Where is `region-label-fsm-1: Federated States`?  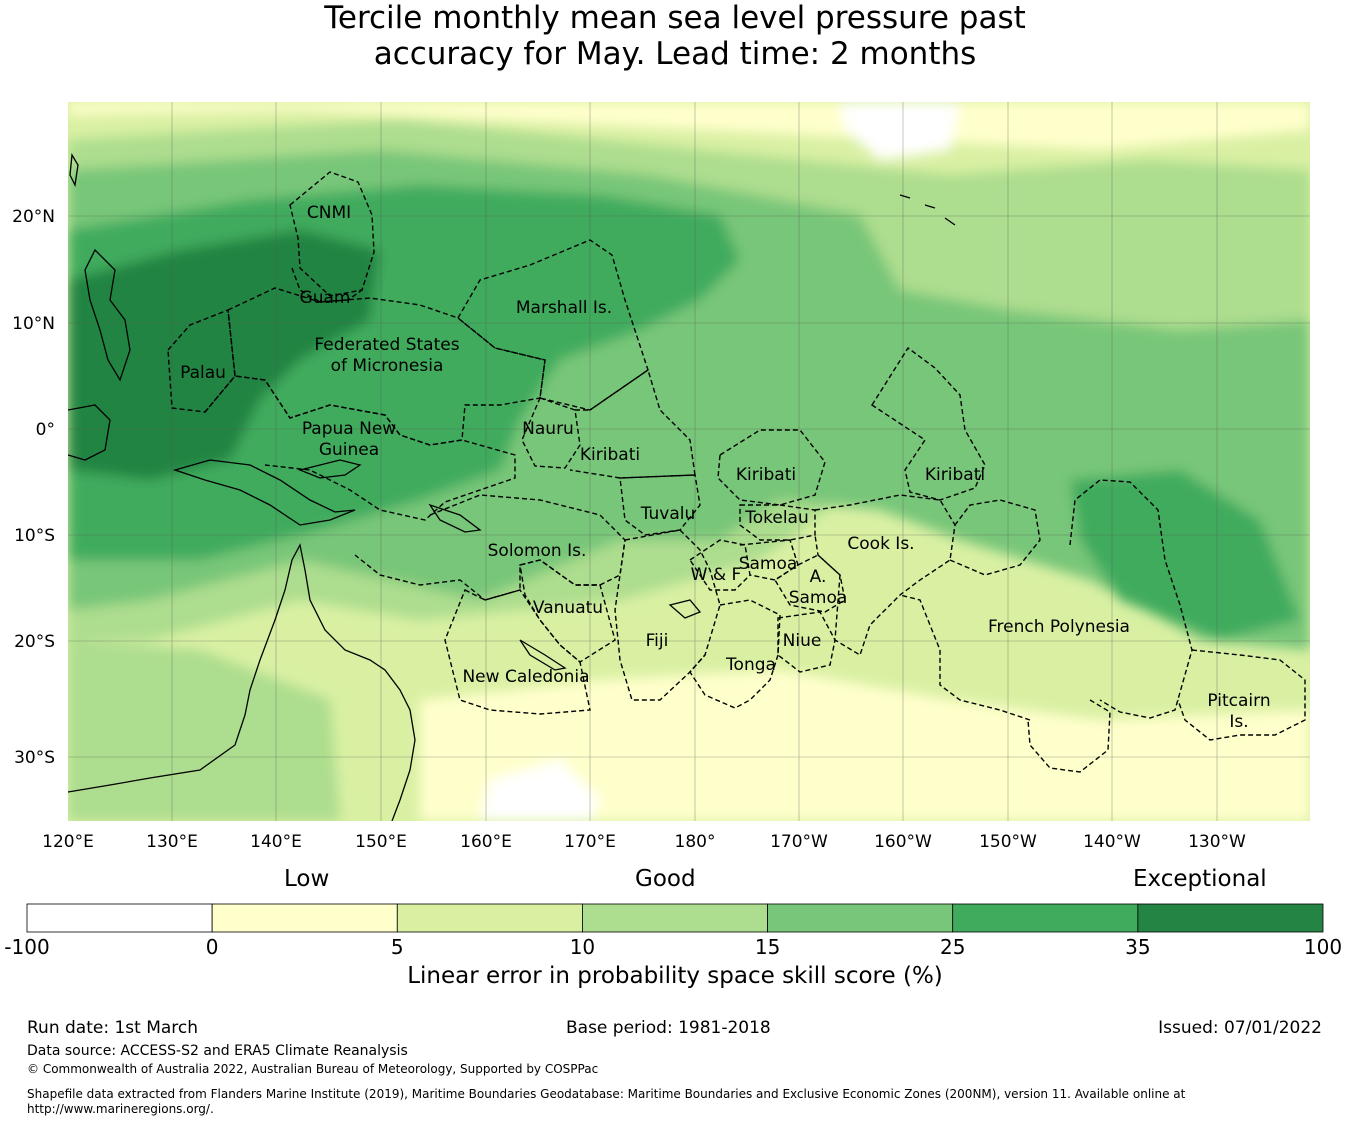
region-label-fsm-1: Federated States is located at coordinates (386, 345).